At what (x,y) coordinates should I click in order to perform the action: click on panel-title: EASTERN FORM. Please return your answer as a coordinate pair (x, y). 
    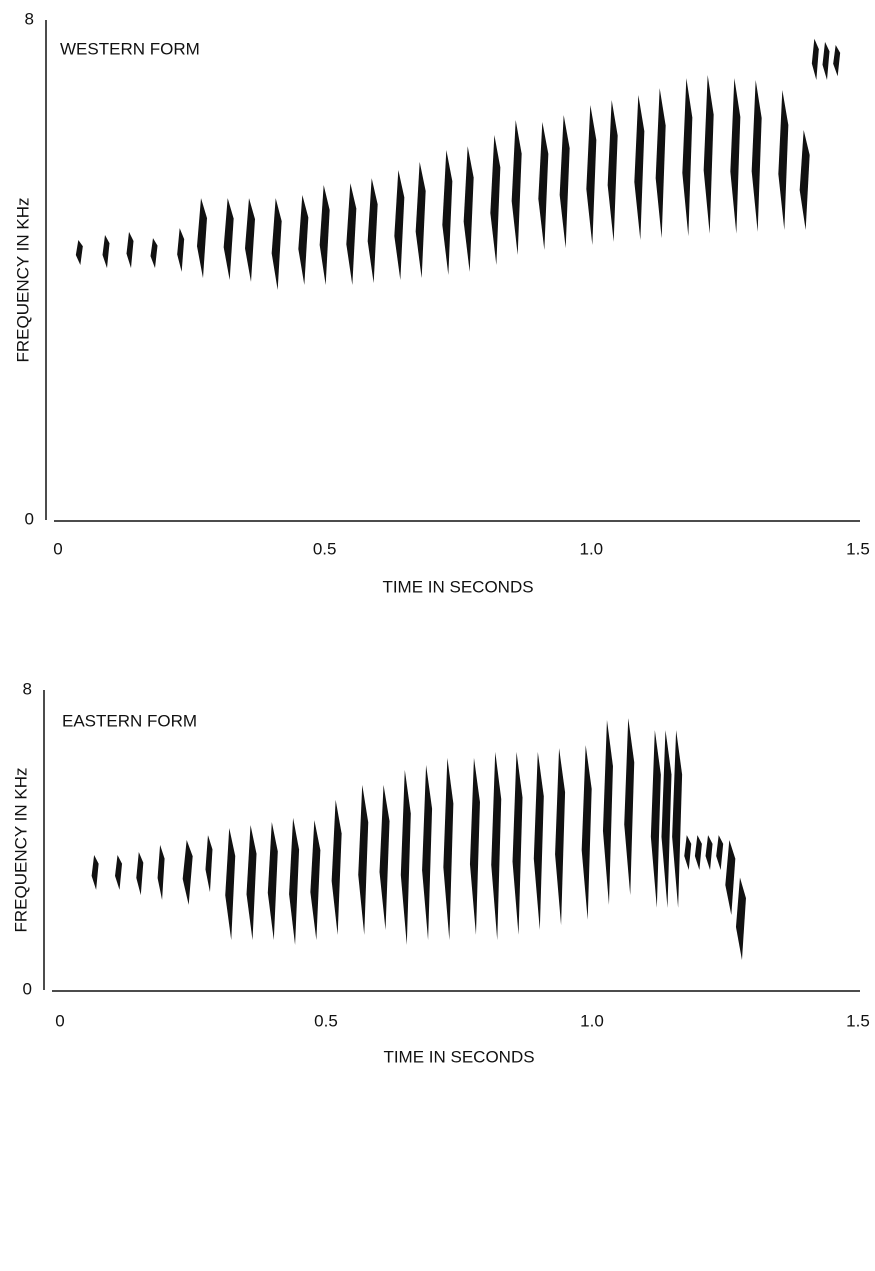
    Looking at the image, I should click on (129, 720).